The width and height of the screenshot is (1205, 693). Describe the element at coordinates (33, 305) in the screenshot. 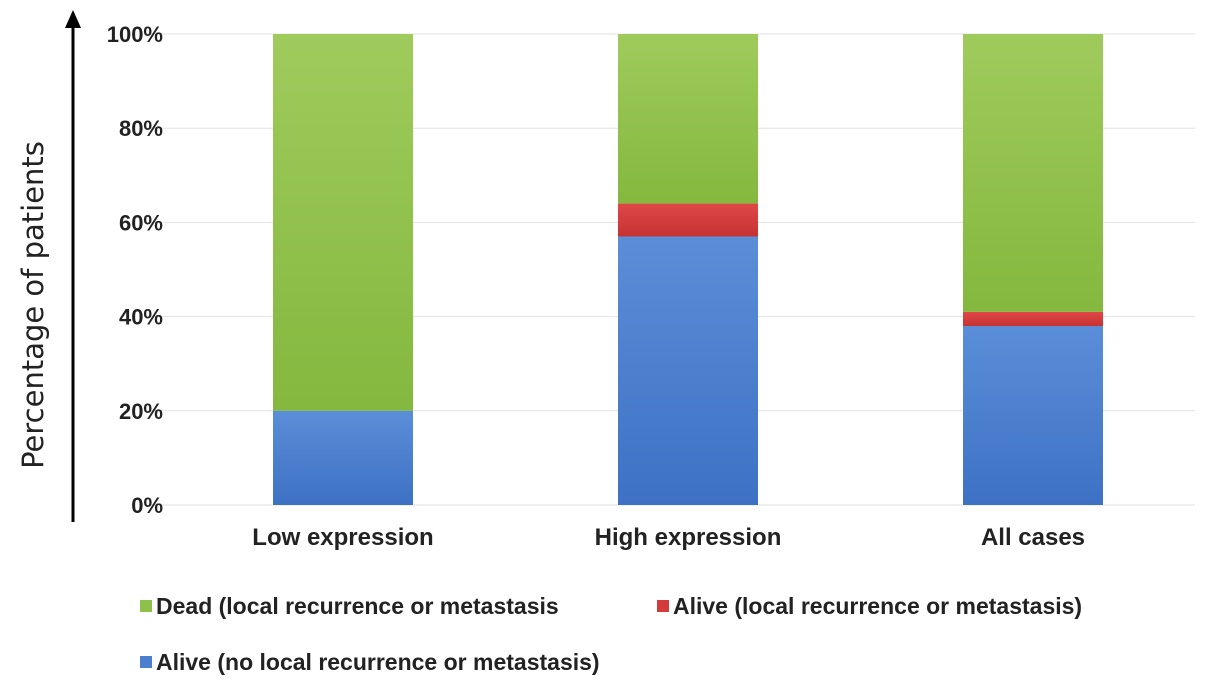

I see `y-axis-label: Percentage of patients` at that location.